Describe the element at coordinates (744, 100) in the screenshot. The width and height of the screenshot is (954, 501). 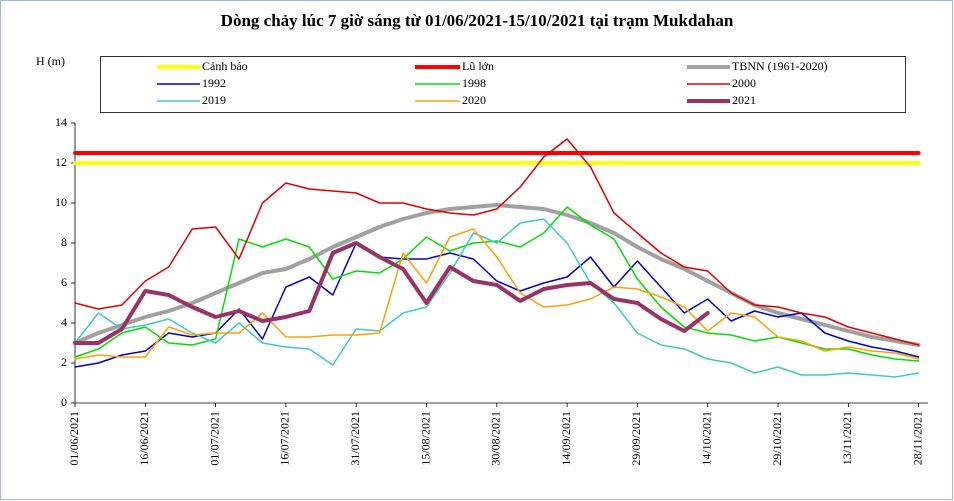
I see `legend-label: 2021` at that location.